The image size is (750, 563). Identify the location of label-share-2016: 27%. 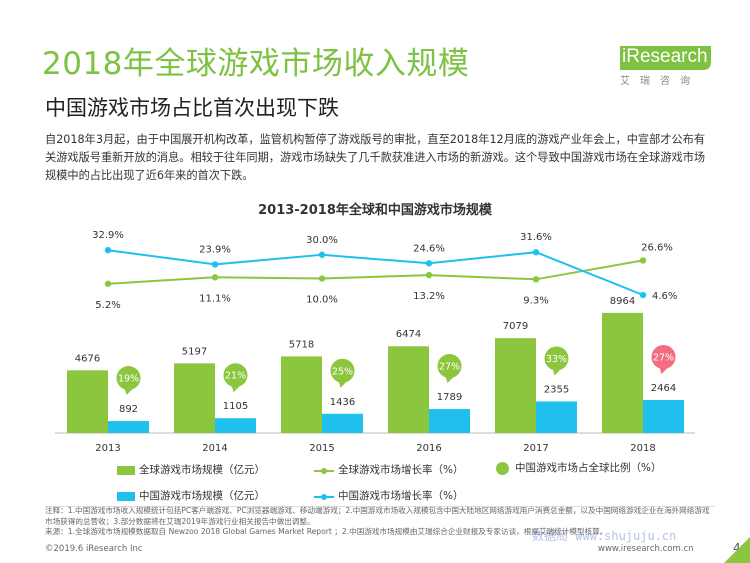
(449, 367).